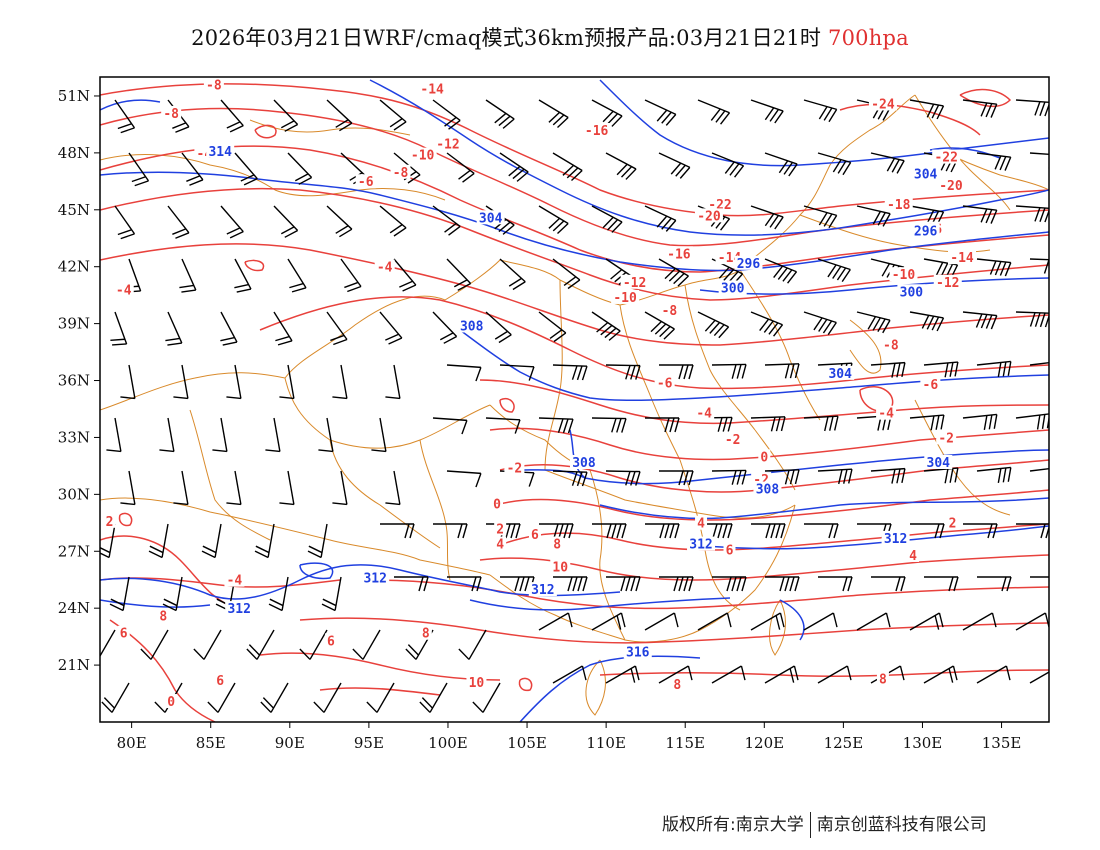 This screenshot has width=1100, height=850. I want to click on temperature-label: -8, so click(171, 114).